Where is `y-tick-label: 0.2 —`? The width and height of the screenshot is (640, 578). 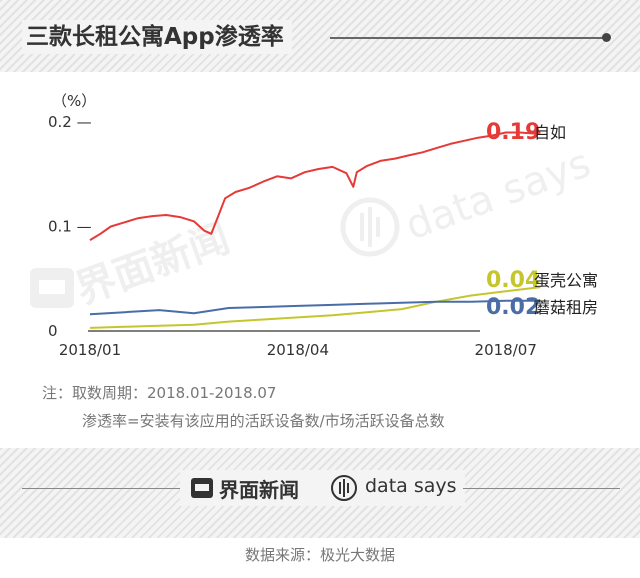
y-tick-label: 0.2 — is located at coordinates (70, 122).